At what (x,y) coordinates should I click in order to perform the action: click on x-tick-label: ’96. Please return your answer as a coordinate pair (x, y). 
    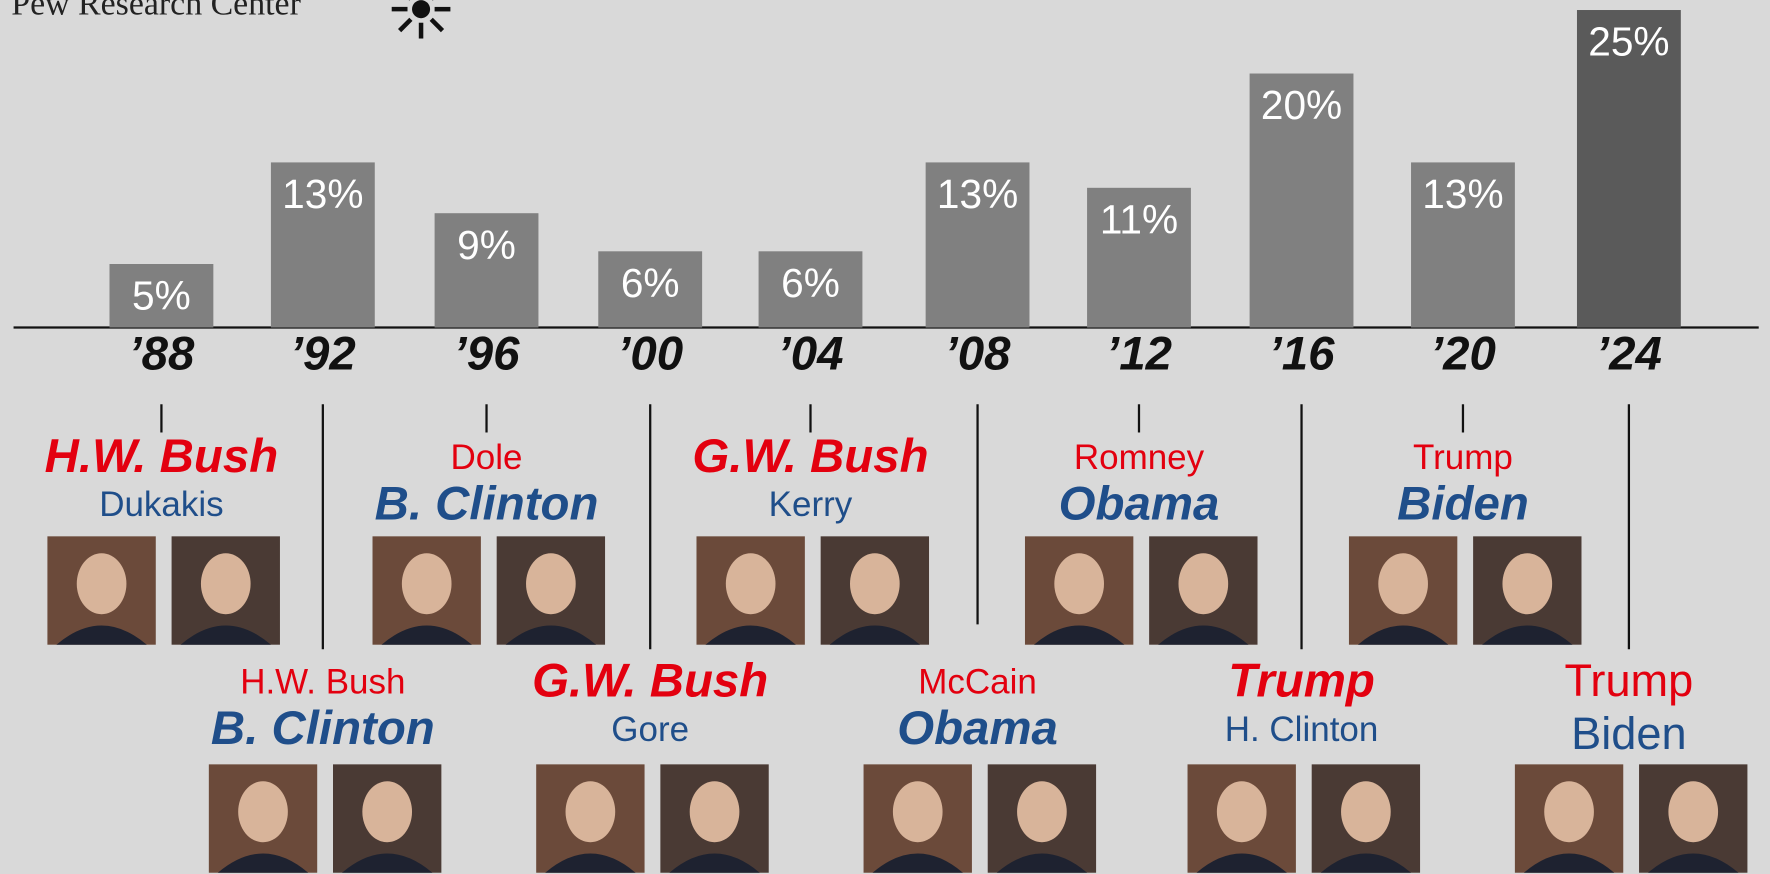
    Looking at the image, I should click on (487, 353).